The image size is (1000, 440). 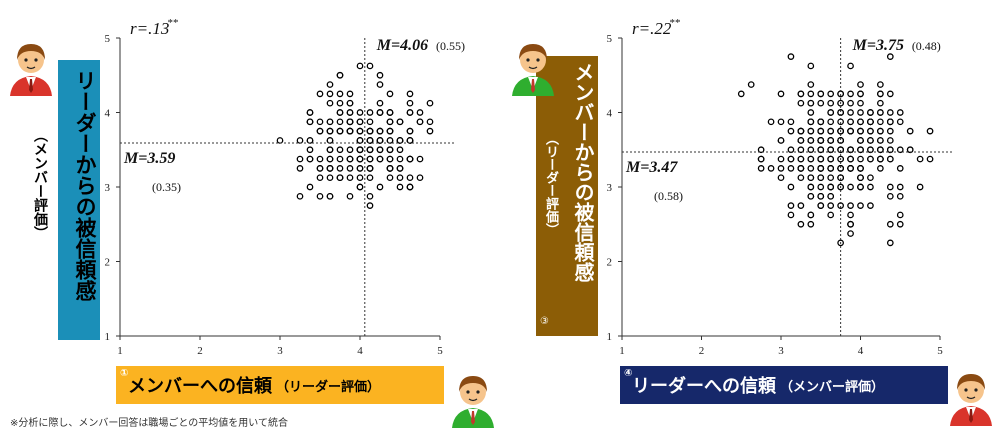 What do you see at coordinates (108, 114) in the screenshot?
I see `y-tick-label: 4` at bounding box center [108, 114].